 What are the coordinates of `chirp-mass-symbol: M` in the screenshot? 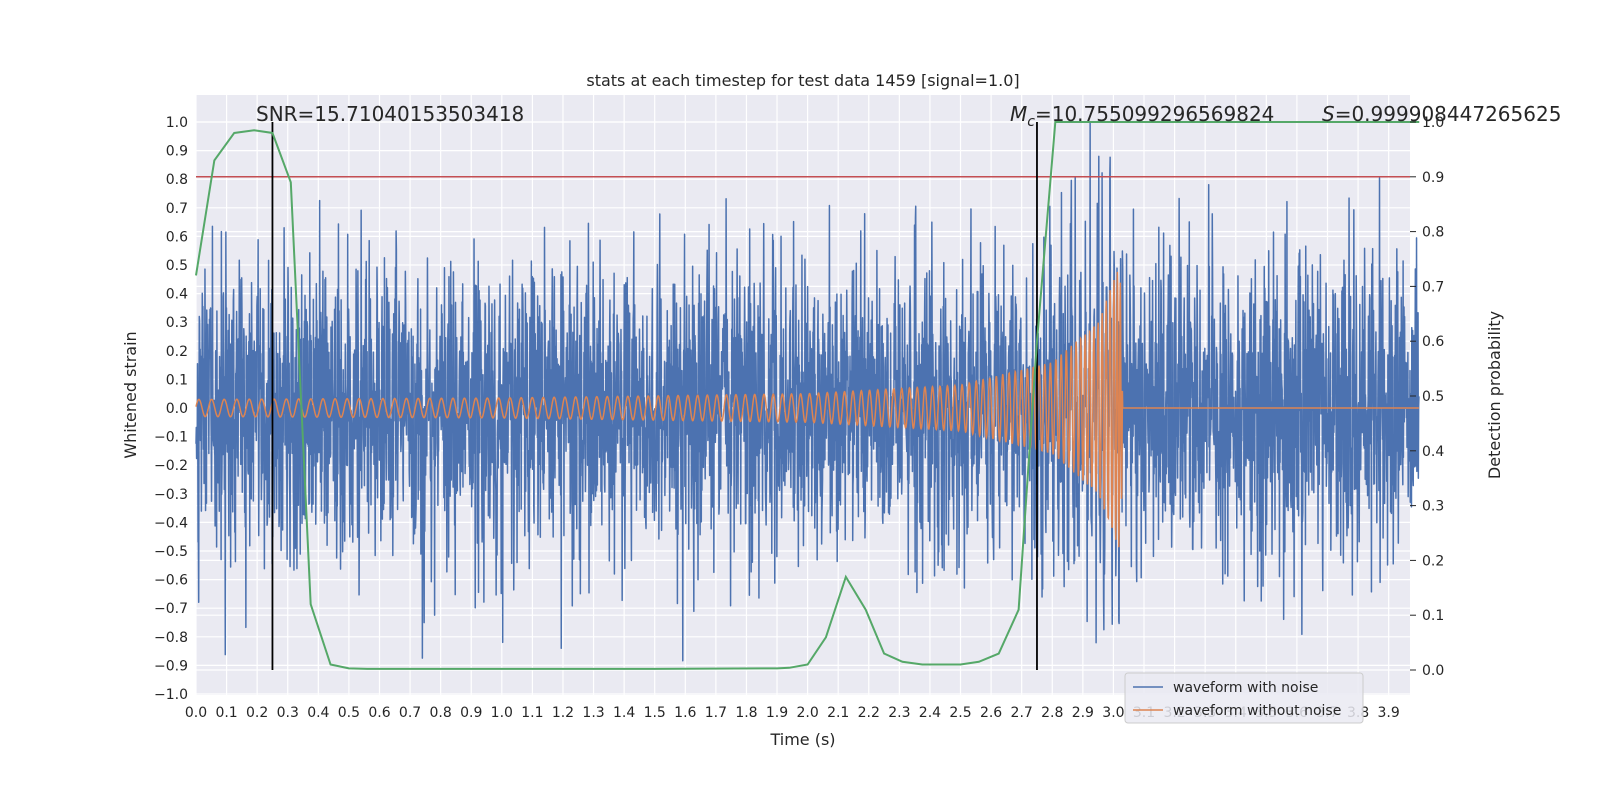 It's located at (1018, 114).